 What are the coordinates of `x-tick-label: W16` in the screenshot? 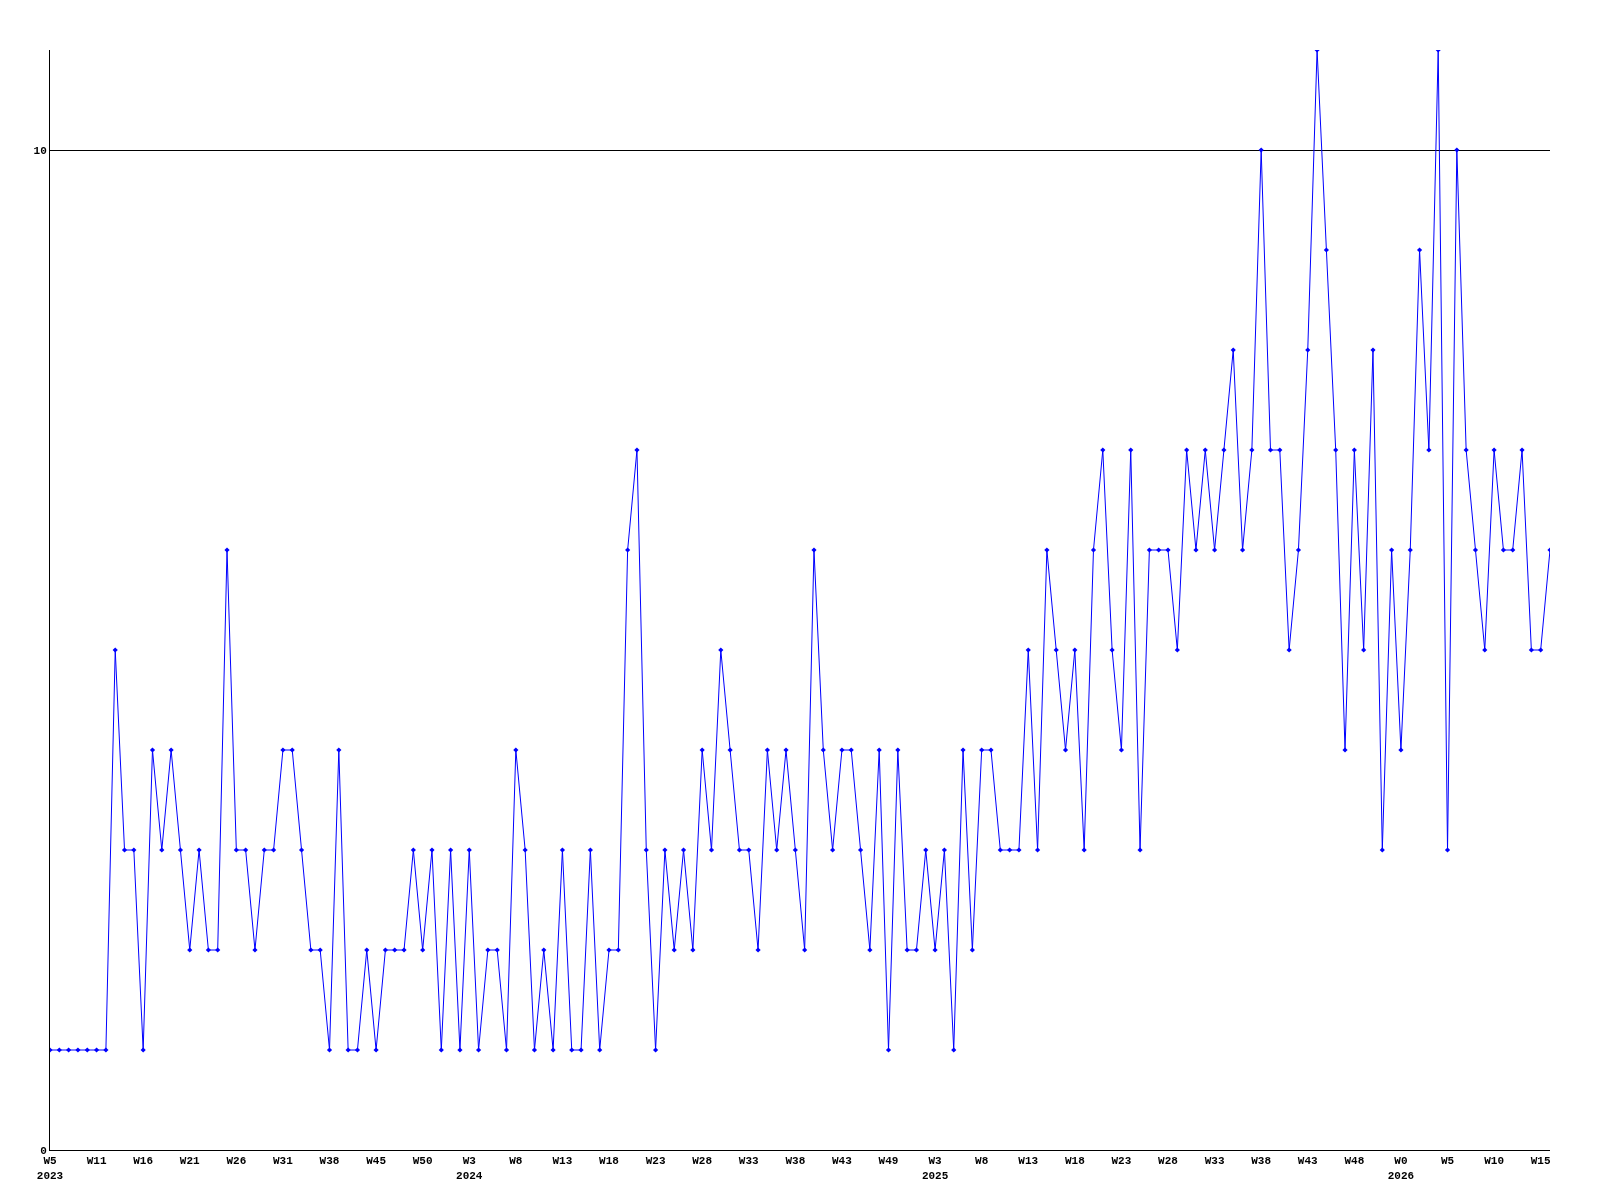 It's located at (143, 1161).